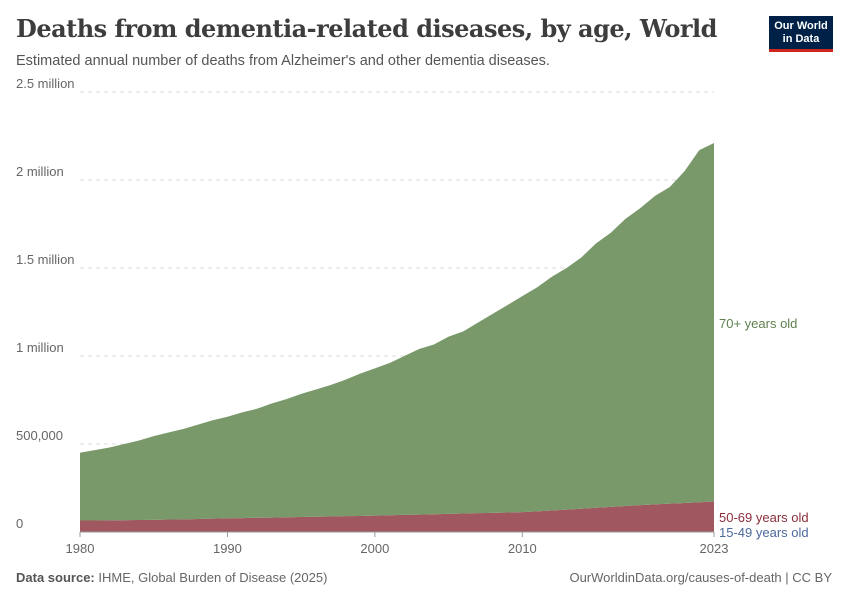 The image size is (850, 600). Describe the element at coordinates (227, 548) in the screenshot. I see `x-tick-label: 1990` at that location.